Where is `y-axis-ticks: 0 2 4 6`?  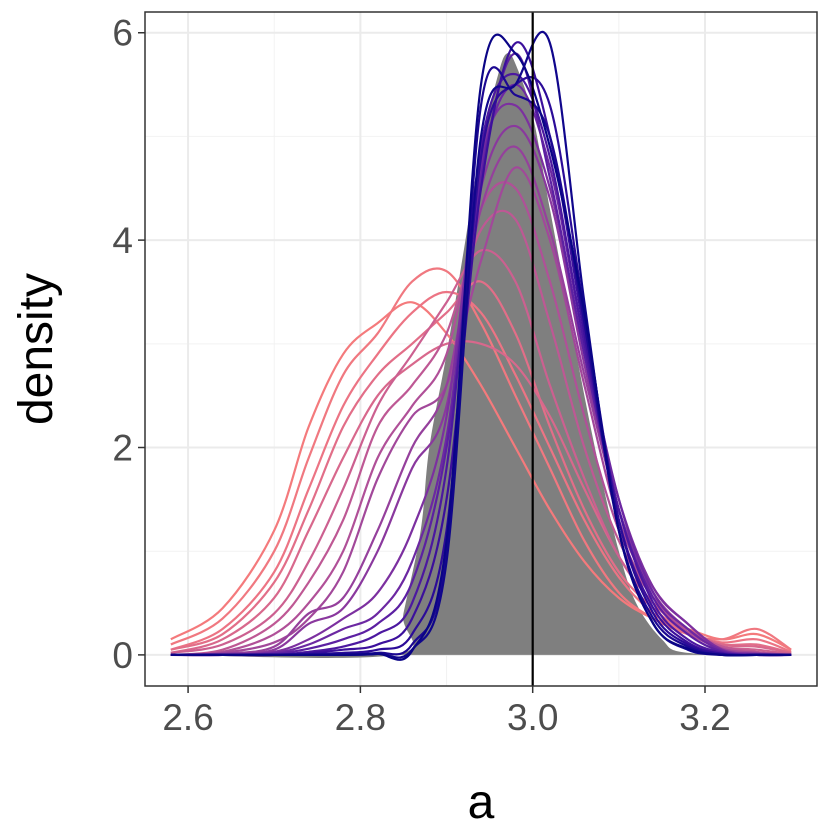
y-axis-ticks: 0 2 4 6 is located at coordinates (128, 344).